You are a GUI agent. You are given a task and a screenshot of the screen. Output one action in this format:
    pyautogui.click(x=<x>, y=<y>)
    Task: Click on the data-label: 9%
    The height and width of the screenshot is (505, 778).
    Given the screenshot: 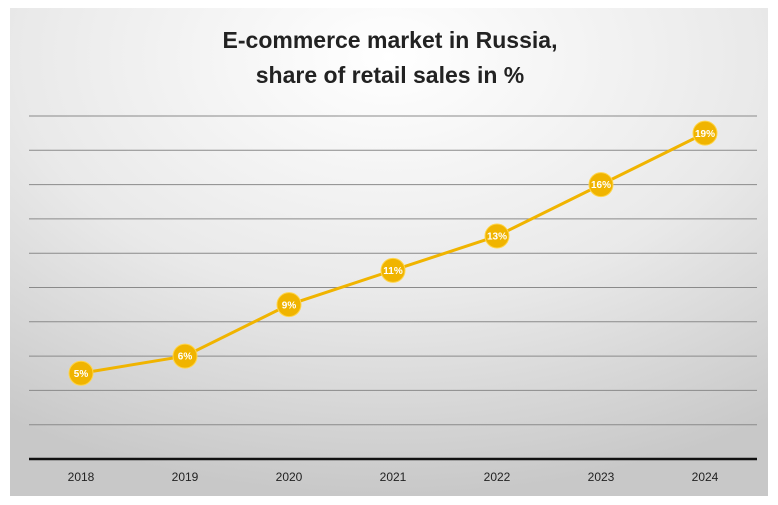 What is the action you would take?
    pyautogui.click(x=289, y=305)
    